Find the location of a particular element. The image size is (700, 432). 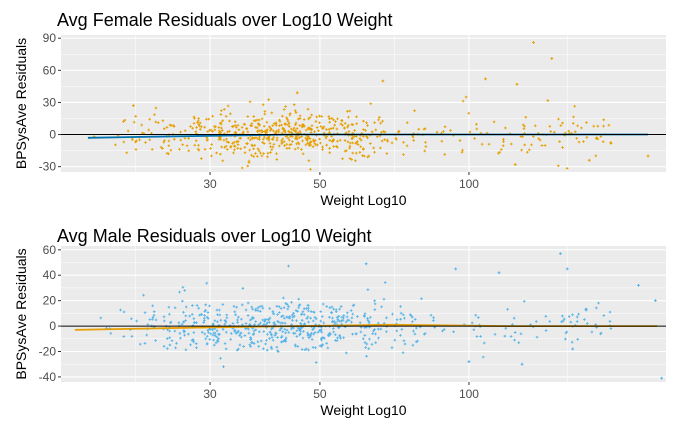

y-tick-label: 30 is located at coordinates (50, 102).